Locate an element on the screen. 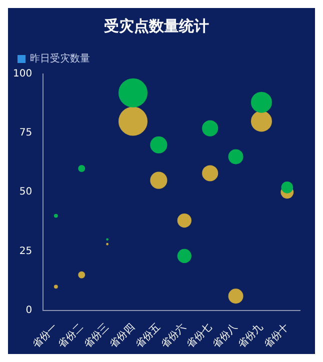 Image resolution: width=323 pixels, height=362 pixels. y-tick-label: 50 is located at coordinates (25, 192).